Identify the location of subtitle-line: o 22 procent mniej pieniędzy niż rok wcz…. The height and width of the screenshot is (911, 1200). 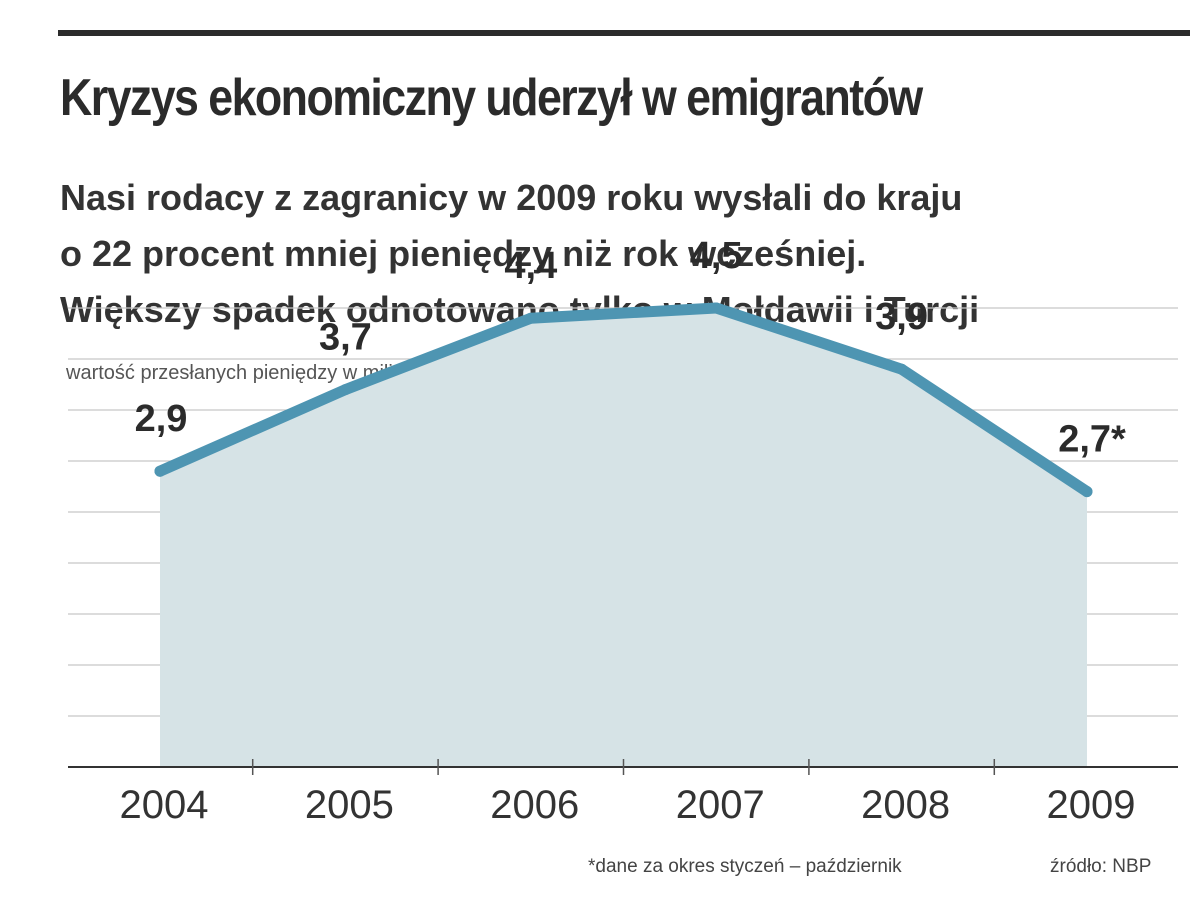
(463, 253).